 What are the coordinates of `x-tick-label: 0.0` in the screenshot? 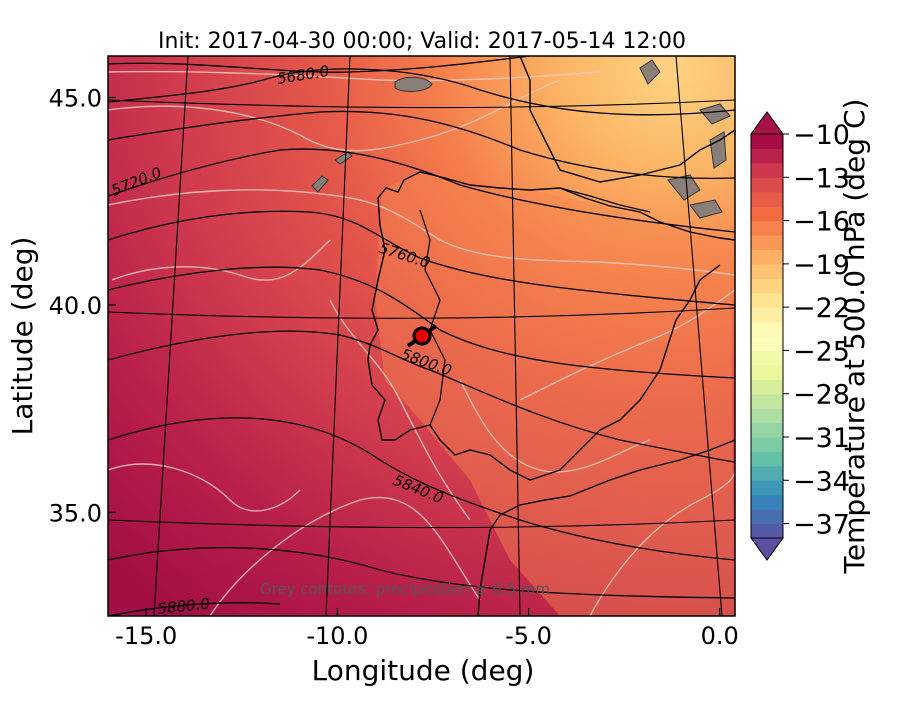 It's located at (720, 636).